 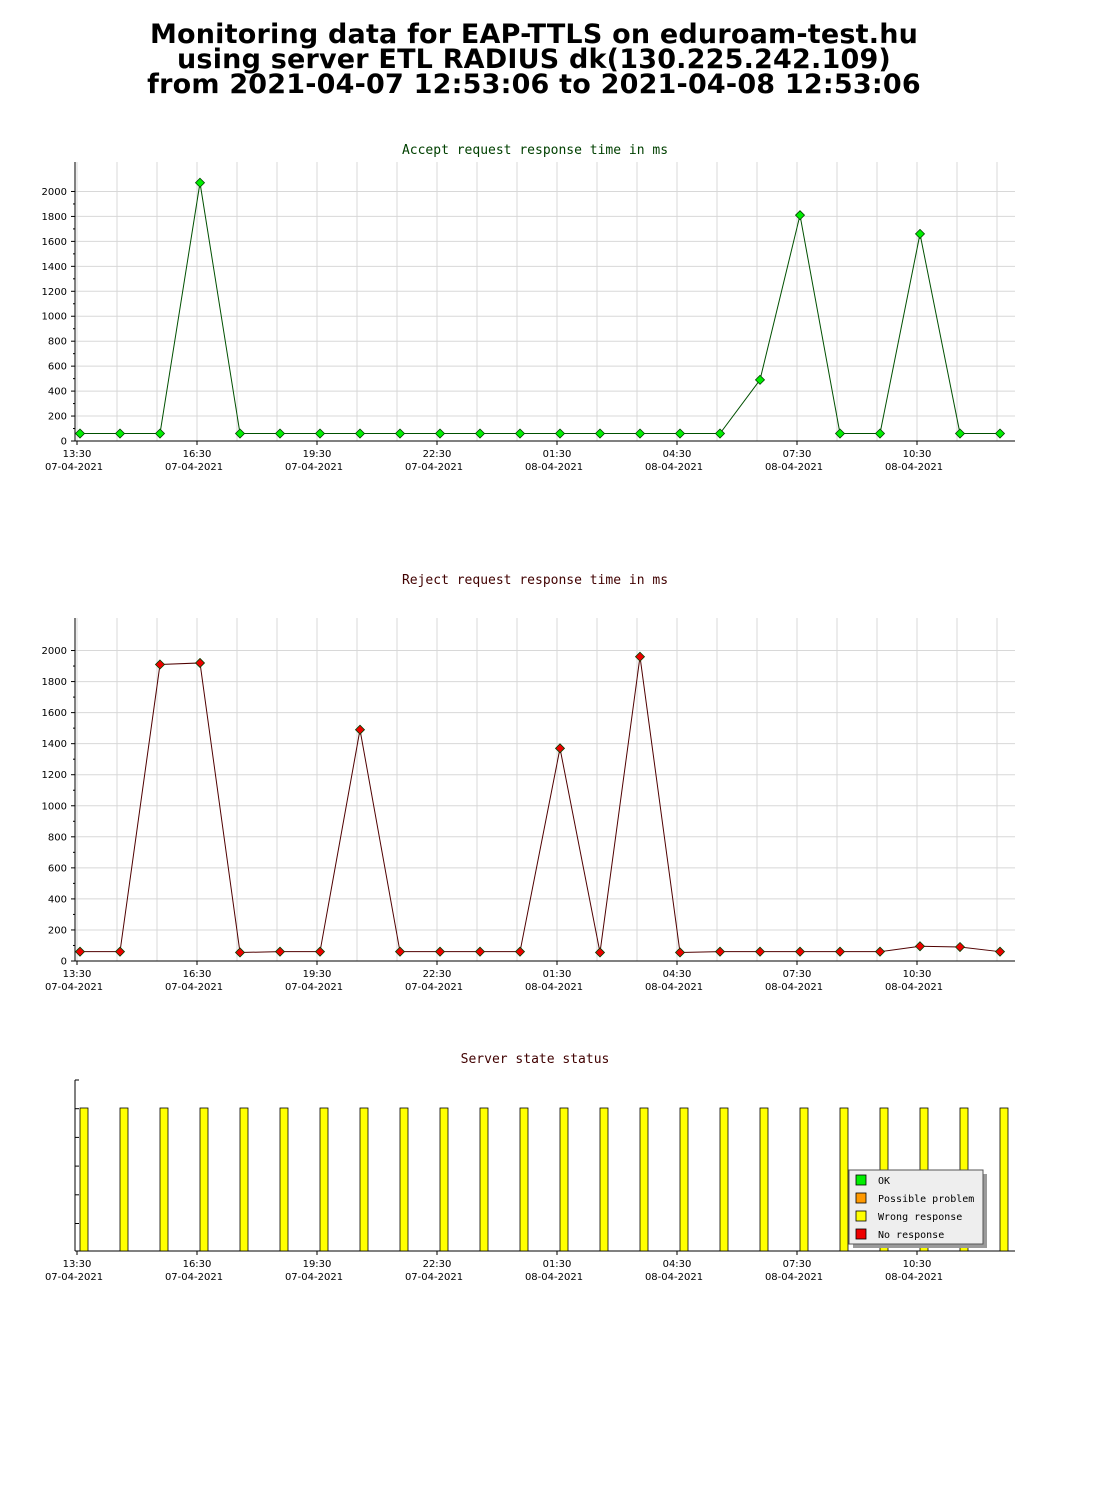 I want to click on y-tick-label: 1800, so click(x=54, y=217).